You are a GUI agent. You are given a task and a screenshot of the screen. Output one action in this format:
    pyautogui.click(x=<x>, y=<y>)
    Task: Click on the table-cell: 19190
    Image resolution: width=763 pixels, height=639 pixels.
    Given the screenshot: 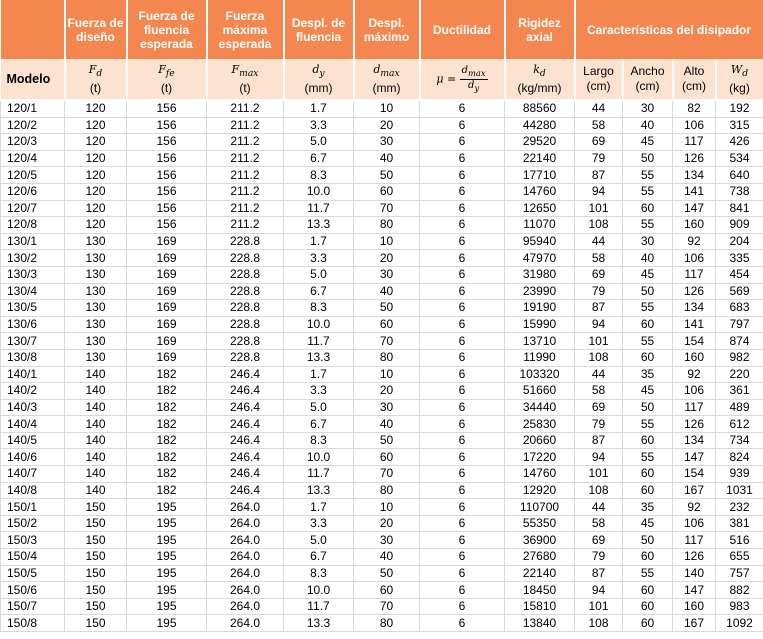 What is the action you would take?
    pyautogui.click(x=539, y=308)
    